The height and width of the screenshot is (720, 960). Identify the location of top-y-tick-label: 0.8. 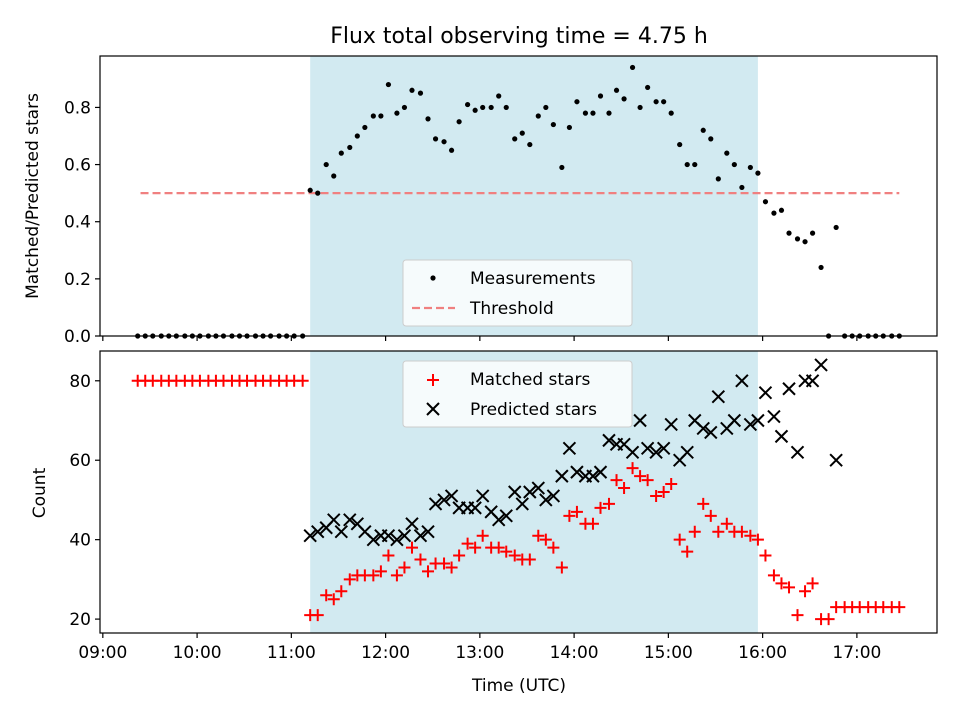
(77, 108).